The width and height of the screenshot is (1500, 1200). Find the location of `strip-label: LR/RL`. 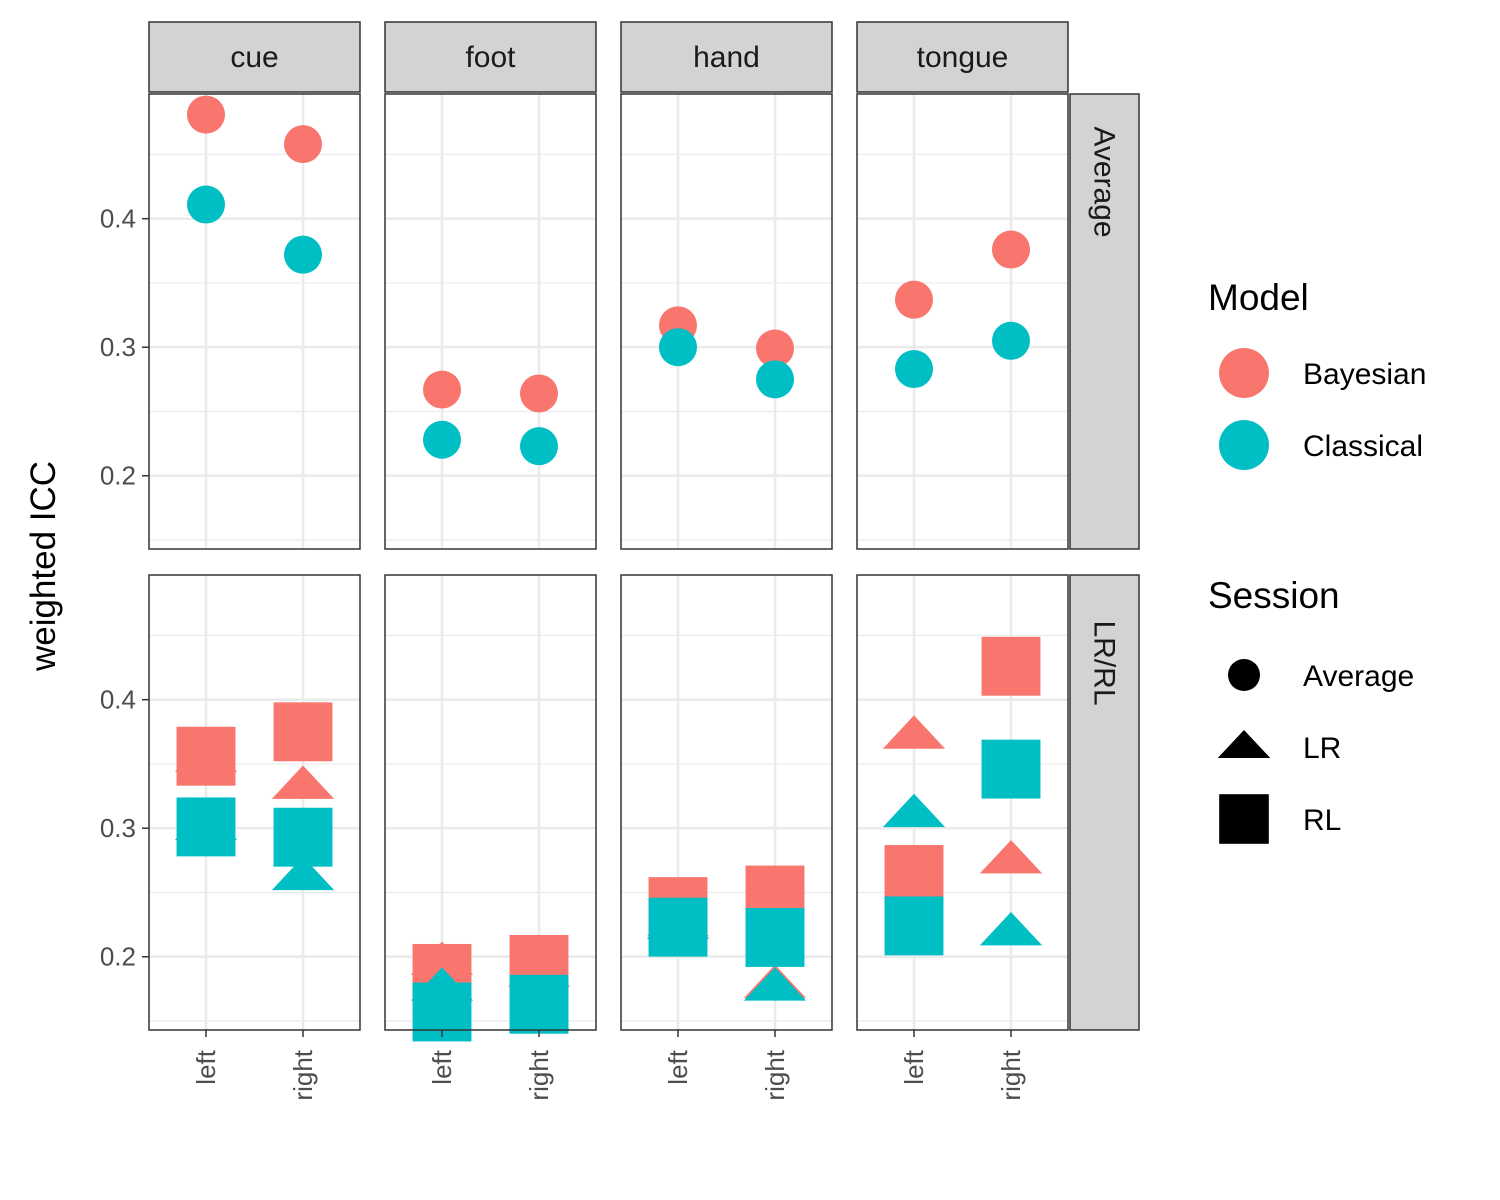

strip-label: LR/RL is located at coordinates (1104, 662).